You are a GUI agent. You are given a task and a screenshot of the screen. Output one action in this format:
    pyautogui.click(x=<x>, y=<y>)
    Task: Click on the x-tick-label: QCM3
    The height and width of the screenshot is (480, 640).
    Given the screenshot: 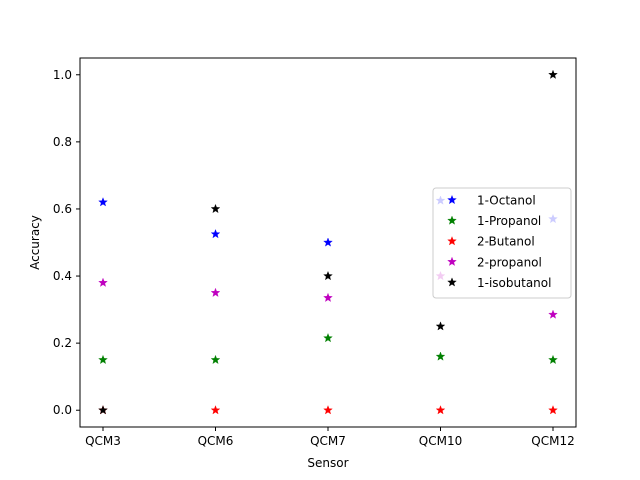 What is the action you would take?
    pyautogui.click(x=103, y=441)
    